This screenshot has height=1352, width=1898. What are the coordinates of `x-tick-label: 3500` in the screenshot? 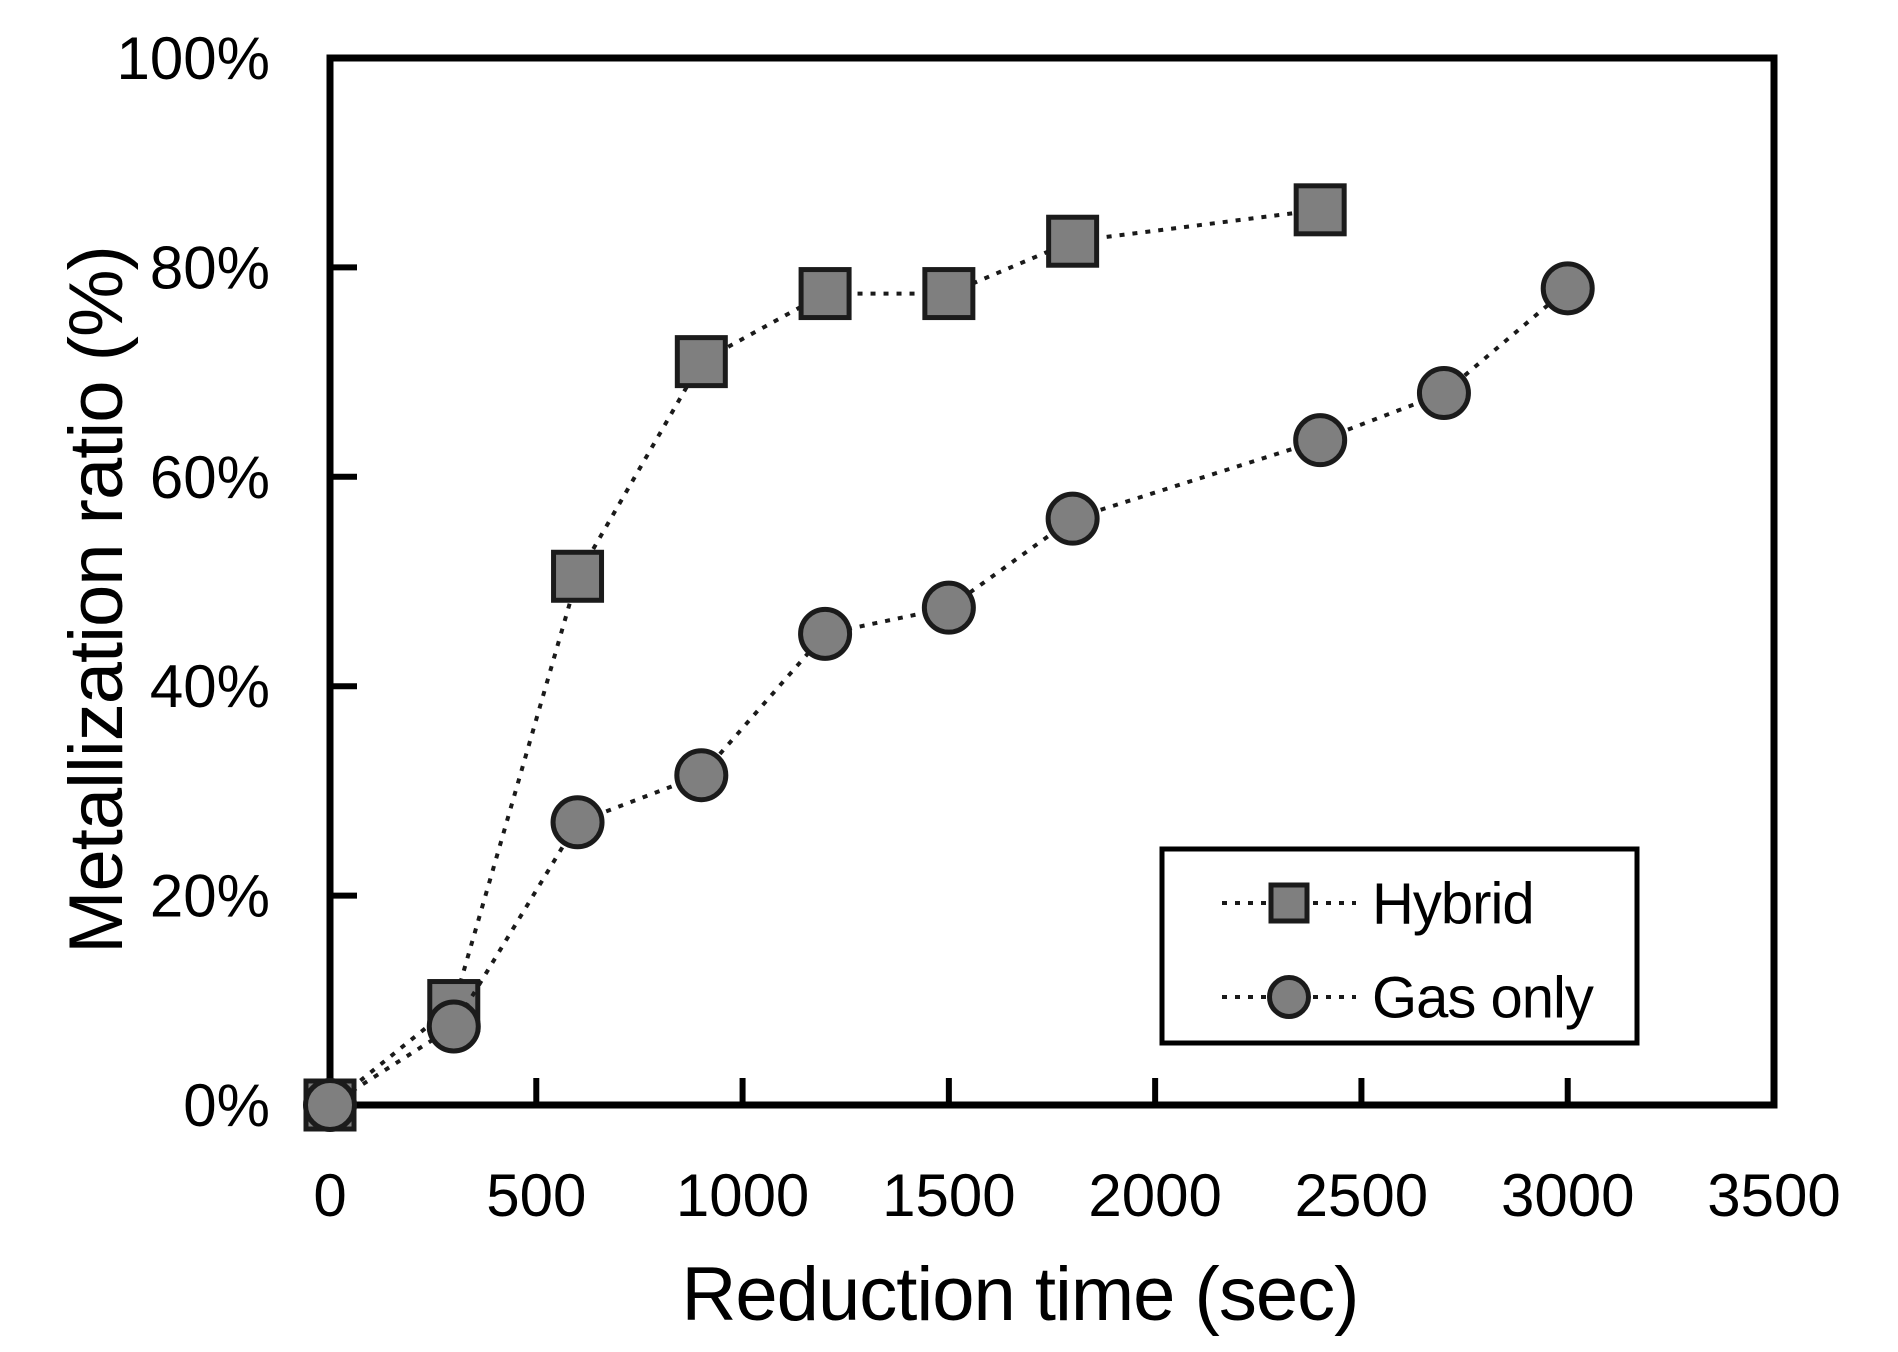 It's located at (1773, 1195).